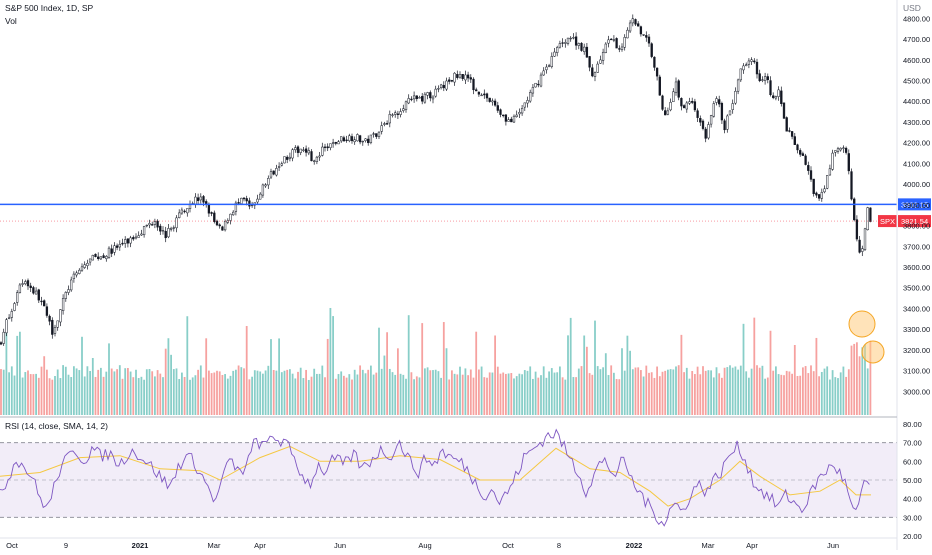  Describe the element at coordinates (214, 545) in the screenshot. I see `time-tick-label: Mar` at that location.